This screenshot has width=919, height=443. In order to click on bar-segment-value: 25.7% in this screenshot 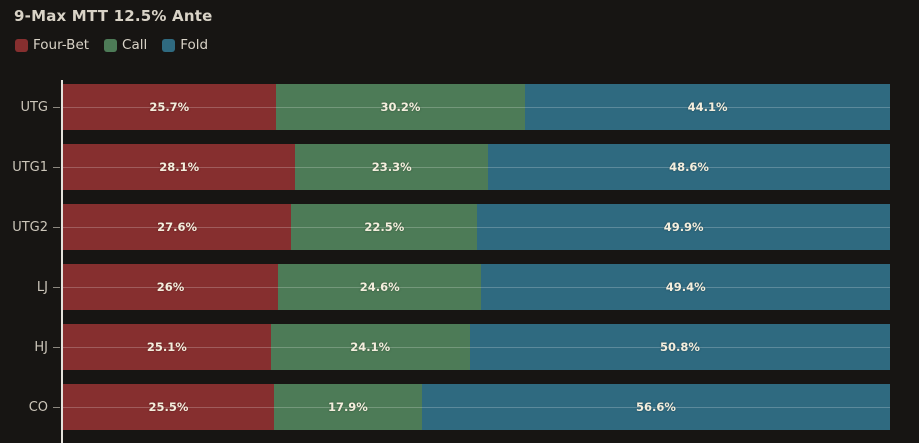, I will do `click(169, 107)`.